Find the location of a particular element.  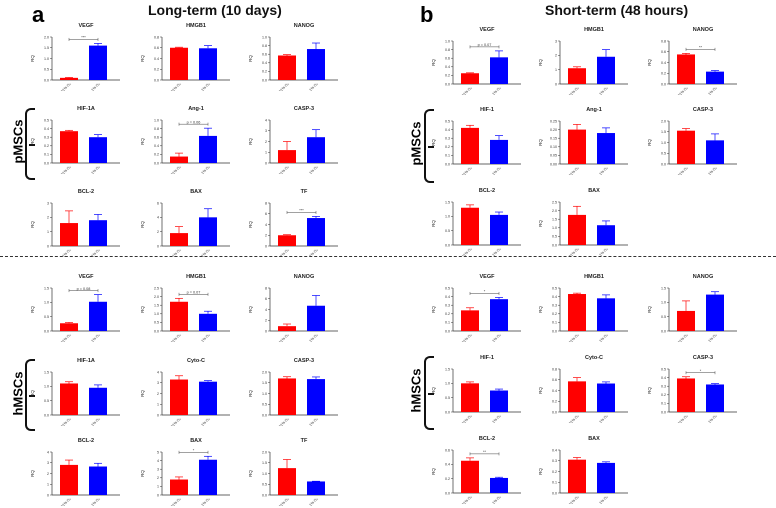

bar-chart-a-pMSCs-BCL-2: BCL-2 RQ 0 1 2 3 21% O₂ 1% O₂ is located at coordinates (81, 221).